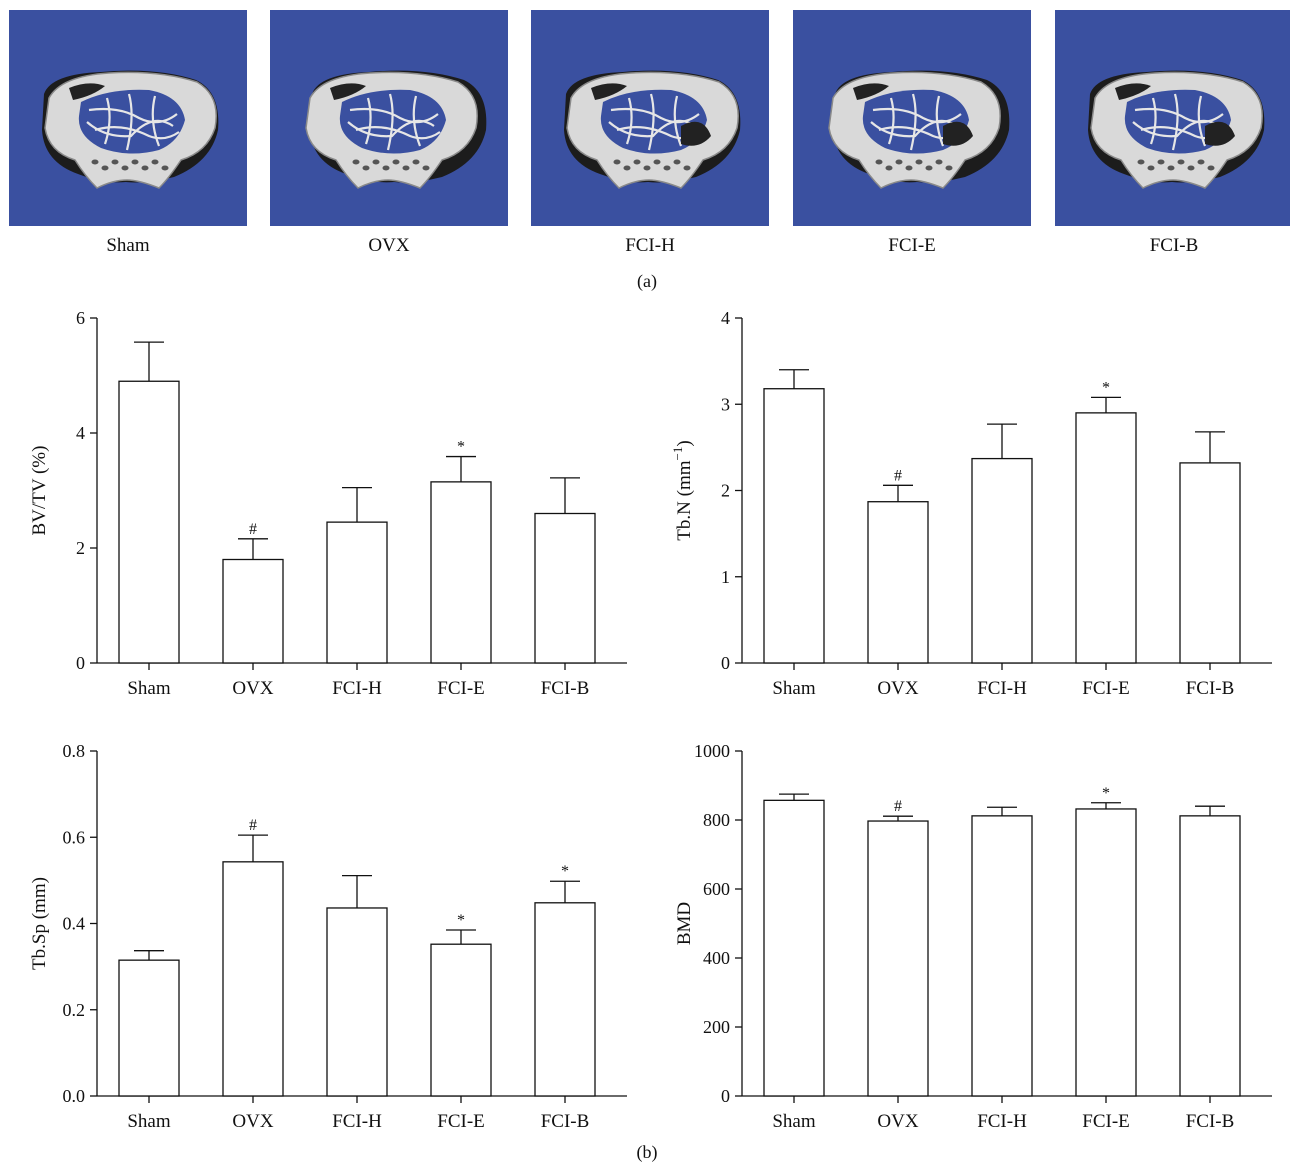  I want to click on y-tick-label: 0.0, so click(74, 1096).